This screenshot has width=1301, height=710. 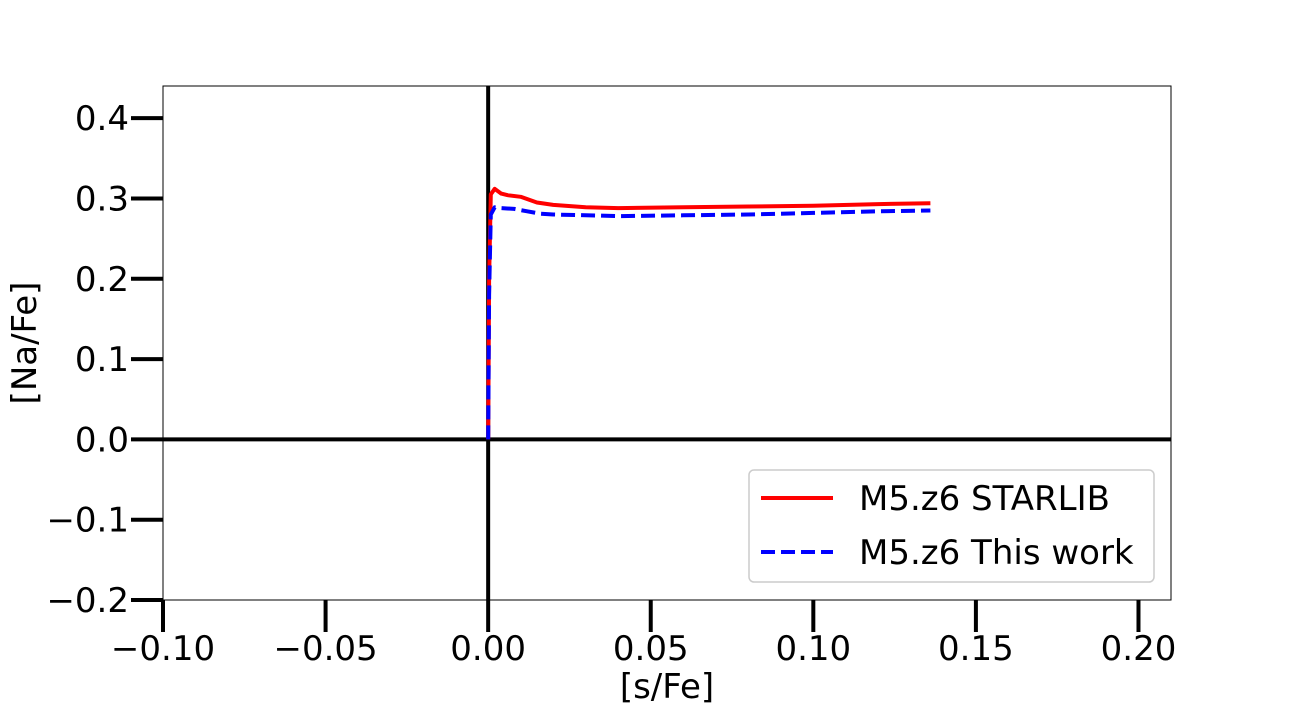 What do you see at coordinates (25, 343) in the screenshot?
I see `y-axis-title: [Na/Fe]` at bounding box center [25, 343].